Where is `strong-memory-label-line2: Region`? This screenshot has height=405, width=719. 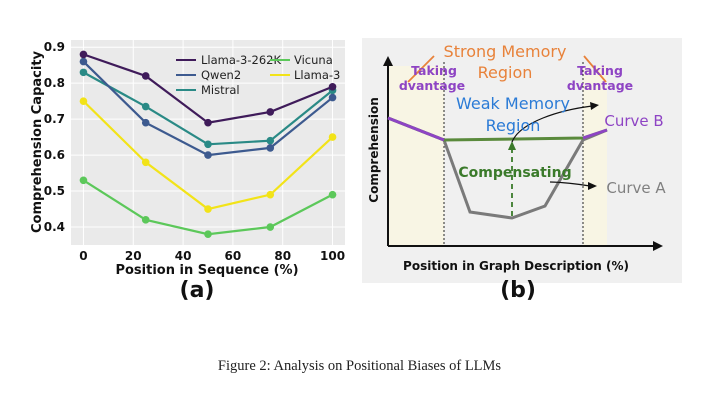
strong-memory-label-line2: Region is located at coordinates (505, 72).